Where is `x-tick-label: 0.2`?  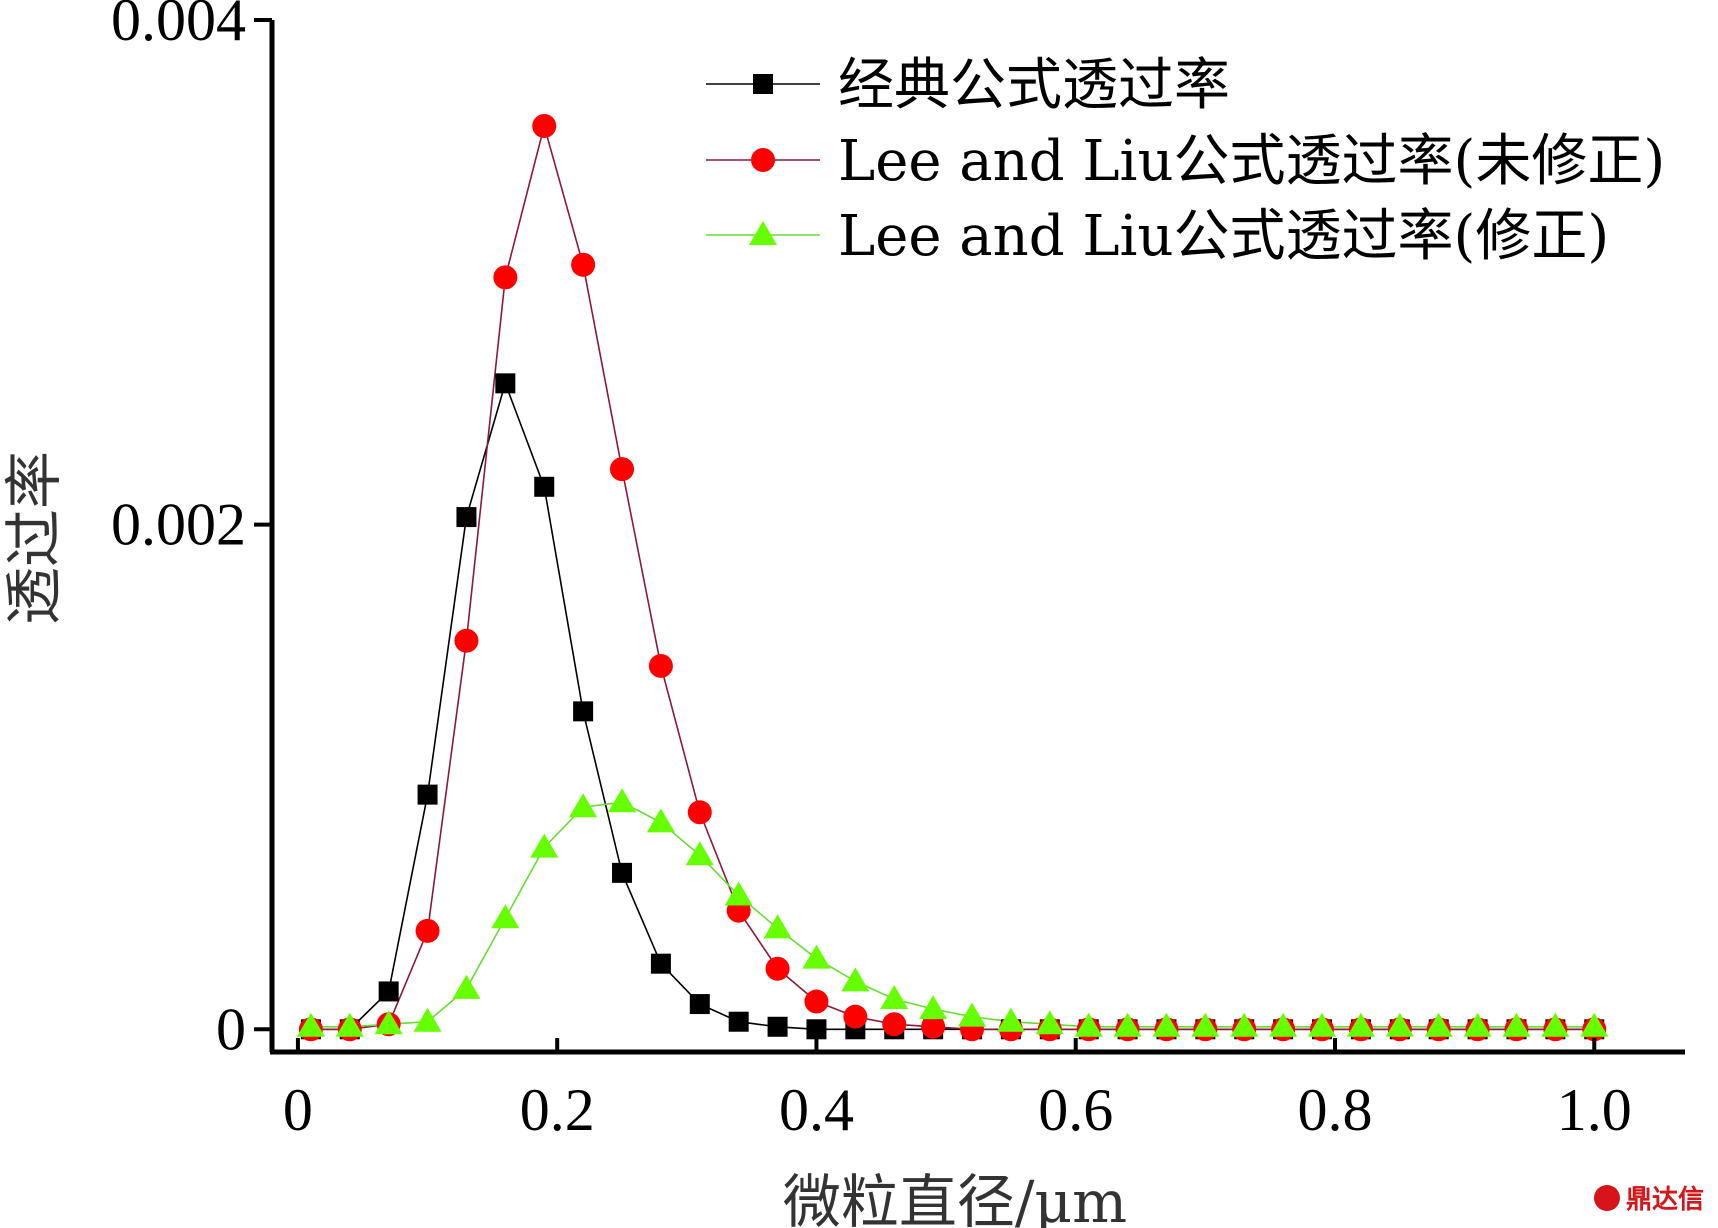
x-tick-label: 0.2 is located at coordinates (557, 1110).